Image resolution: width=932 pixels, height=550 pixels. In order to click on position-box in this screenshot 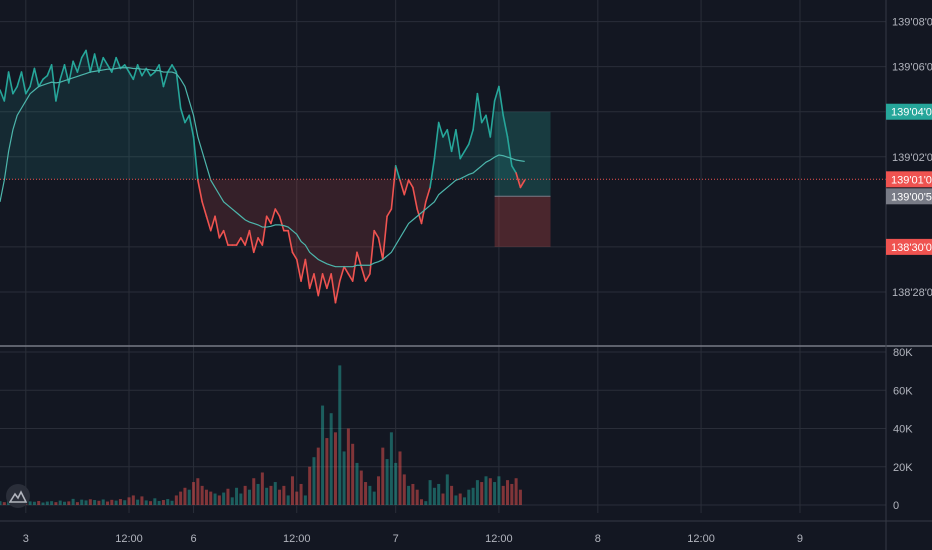, I will do `click(522, 179)`.